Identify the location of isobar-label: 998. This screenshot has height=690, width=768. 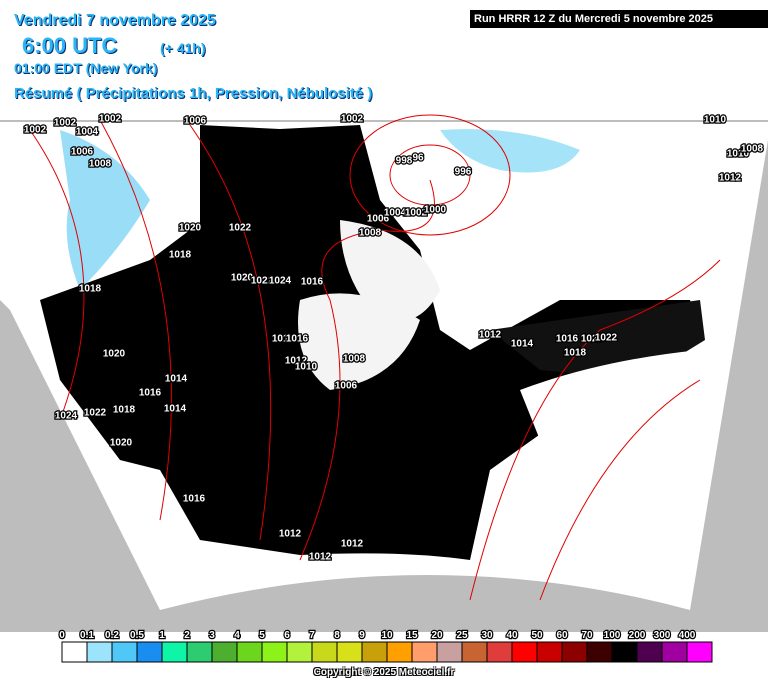
(404, 161).